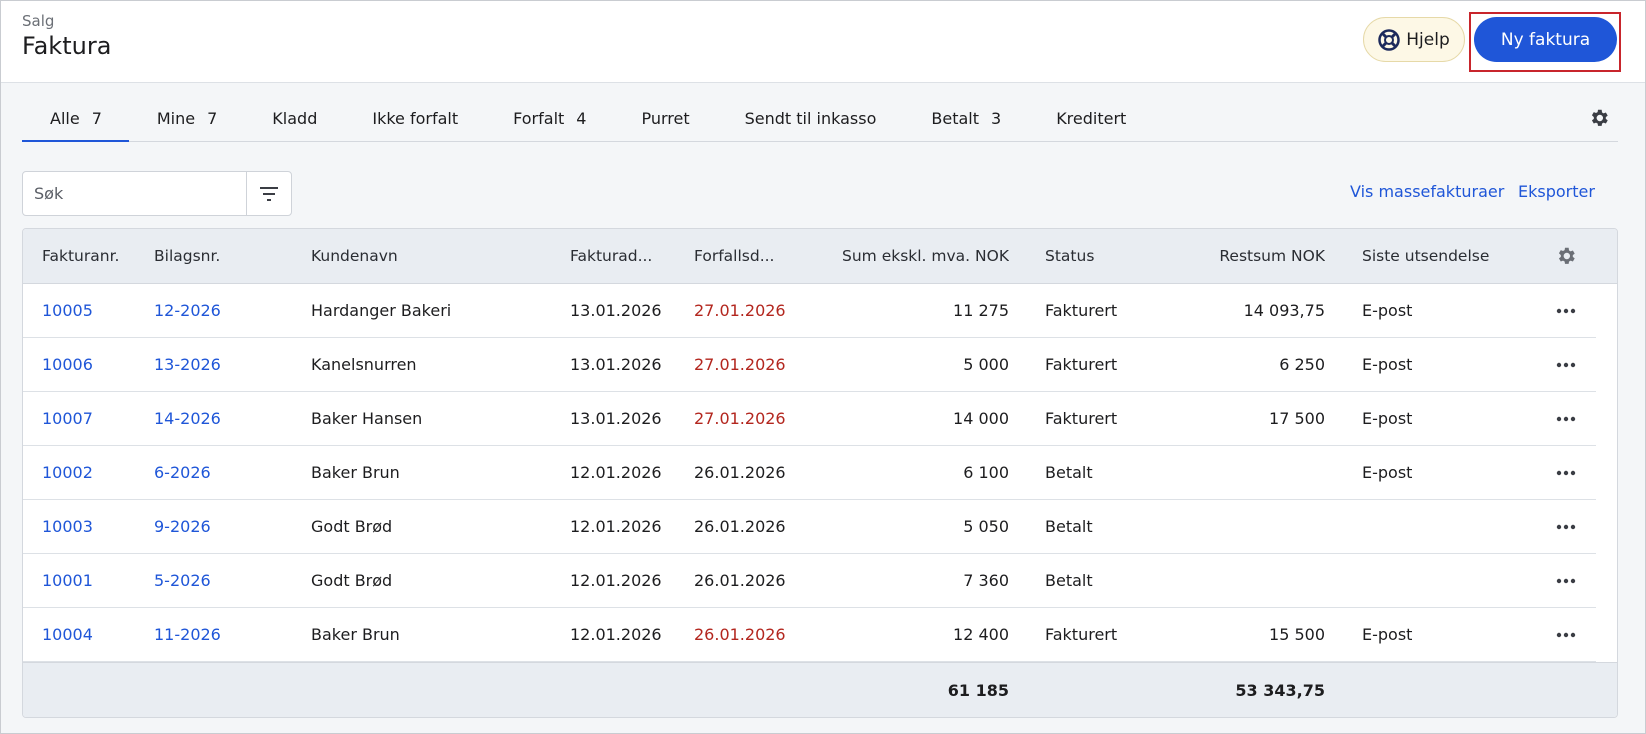  What do you see at coordinates (810, 121) in the screenshot?
I see `tab: Sendt til inkasso` at bounding box center [810, 121].